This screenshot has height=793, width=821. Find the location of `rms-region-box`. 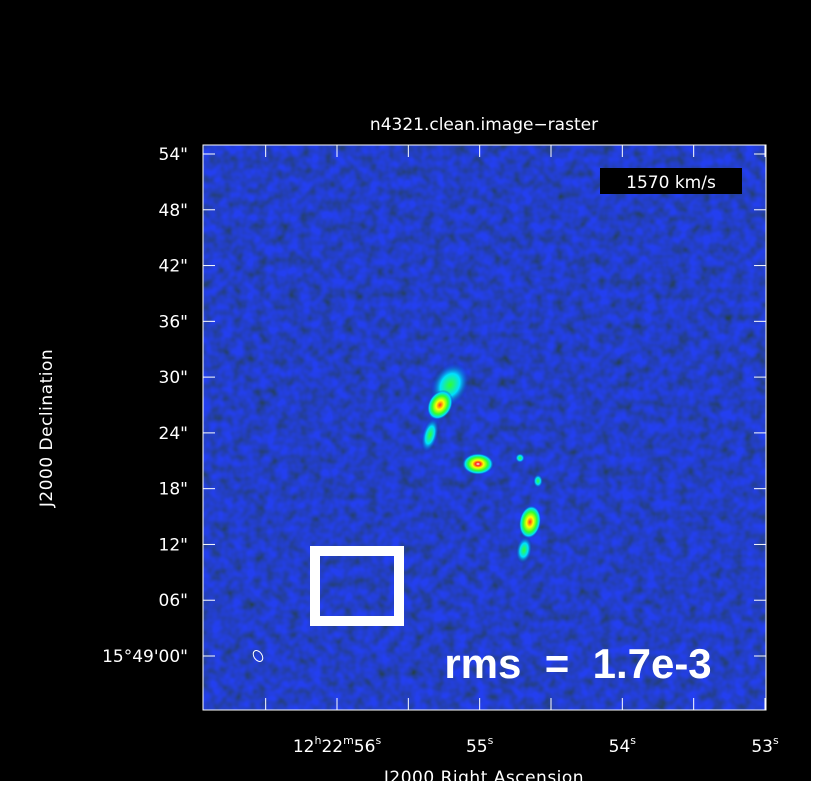

rms-region-box is located at coordinates (357, 586).